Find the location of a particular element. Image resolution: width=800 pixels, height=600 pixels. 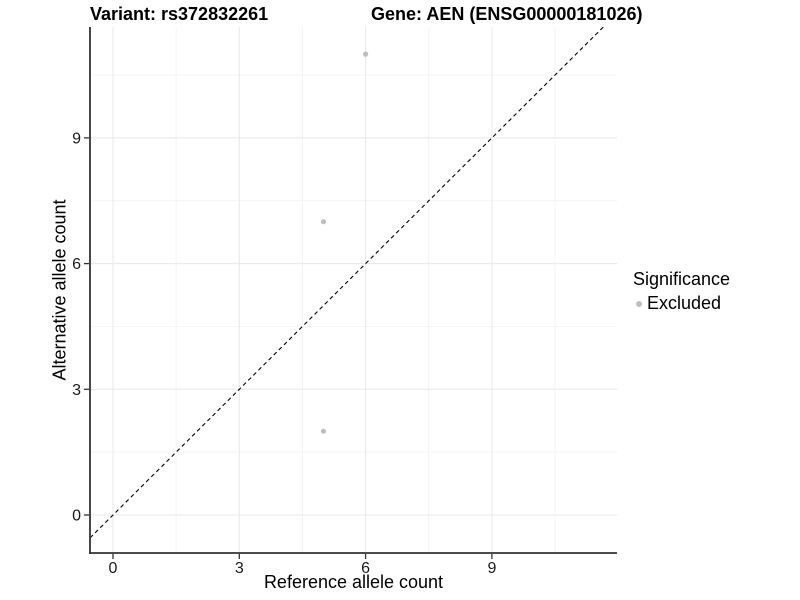

y-tick-label: 9 is located at coordinates (76, 138).